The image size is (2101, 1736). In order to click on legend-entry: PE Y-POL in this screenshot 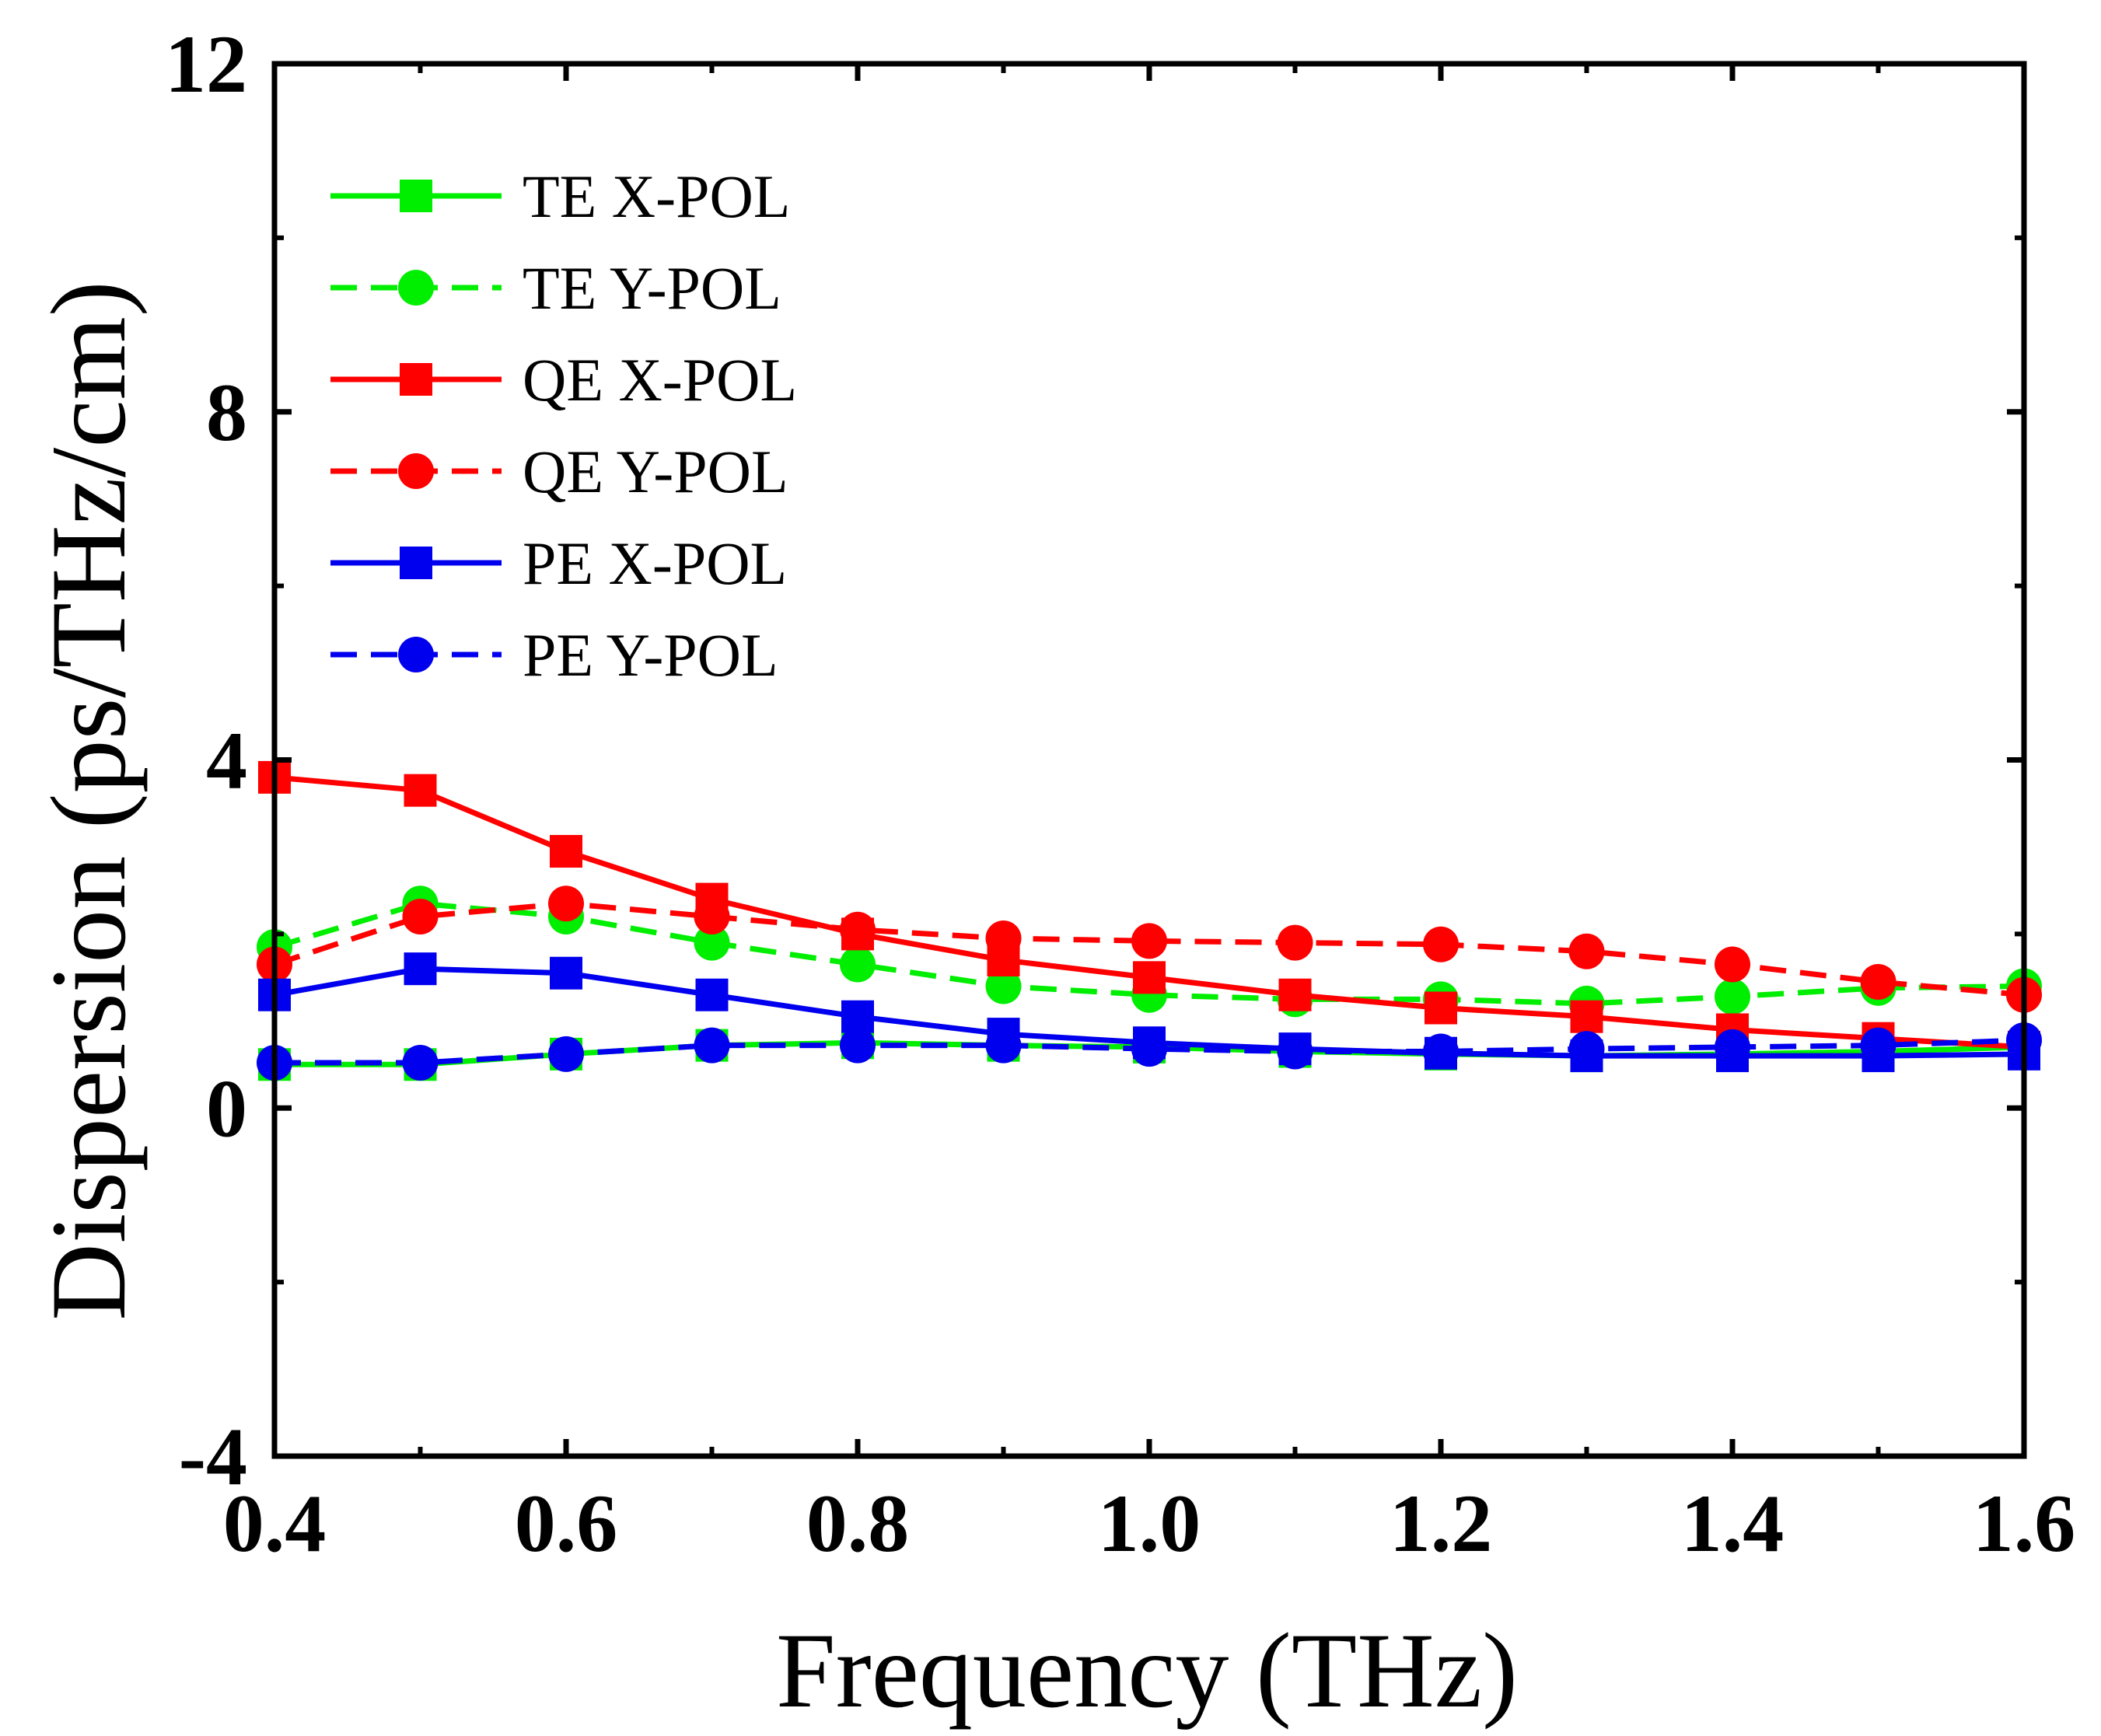, I will do `click(554, 655)`.